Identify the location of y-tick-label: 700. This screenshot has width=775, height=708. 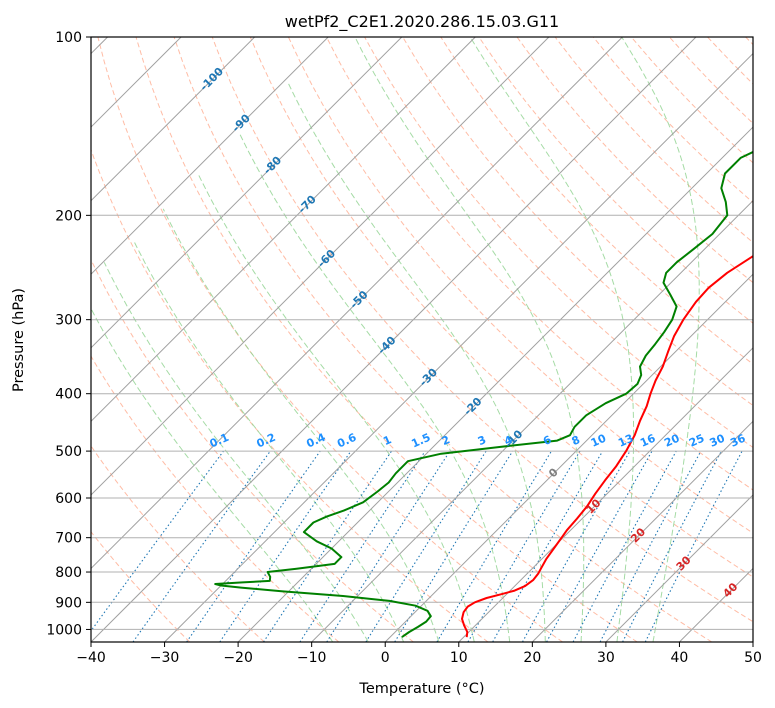
(68, 539).